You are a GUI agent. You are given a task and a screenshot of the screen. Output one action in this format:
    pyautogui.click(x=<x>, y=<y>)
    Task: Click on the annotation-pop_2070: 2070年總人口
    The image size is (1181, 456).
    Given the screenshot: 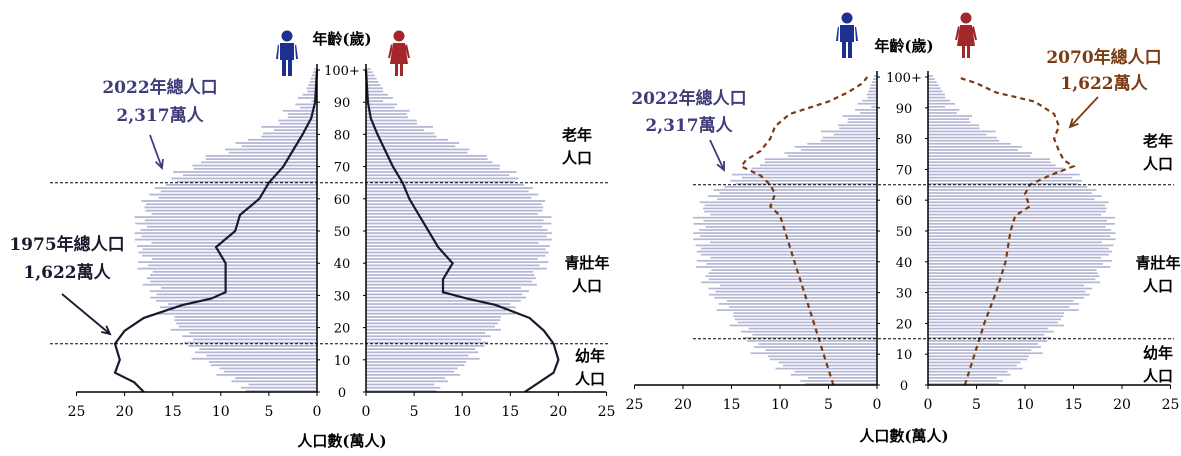 What is the action you would take?
    pyautogui.click(x=1103, y=57)
    